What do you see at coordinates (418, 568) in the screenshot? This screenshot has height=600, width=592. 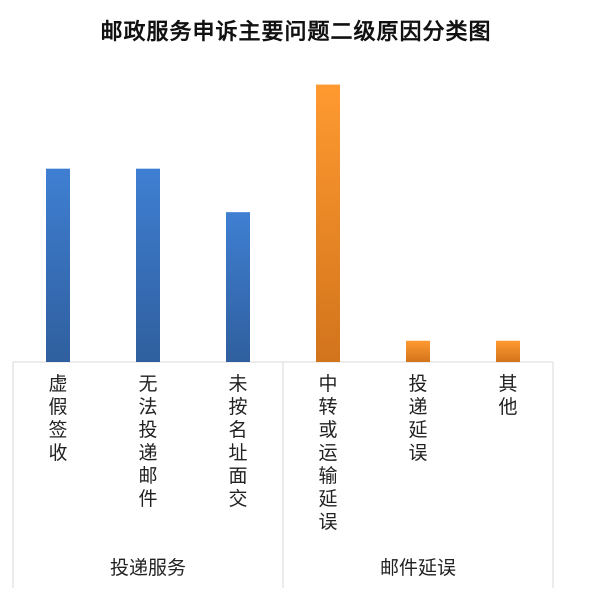 I see `group-label: 邮件延误` at bounding box center [418, 568].